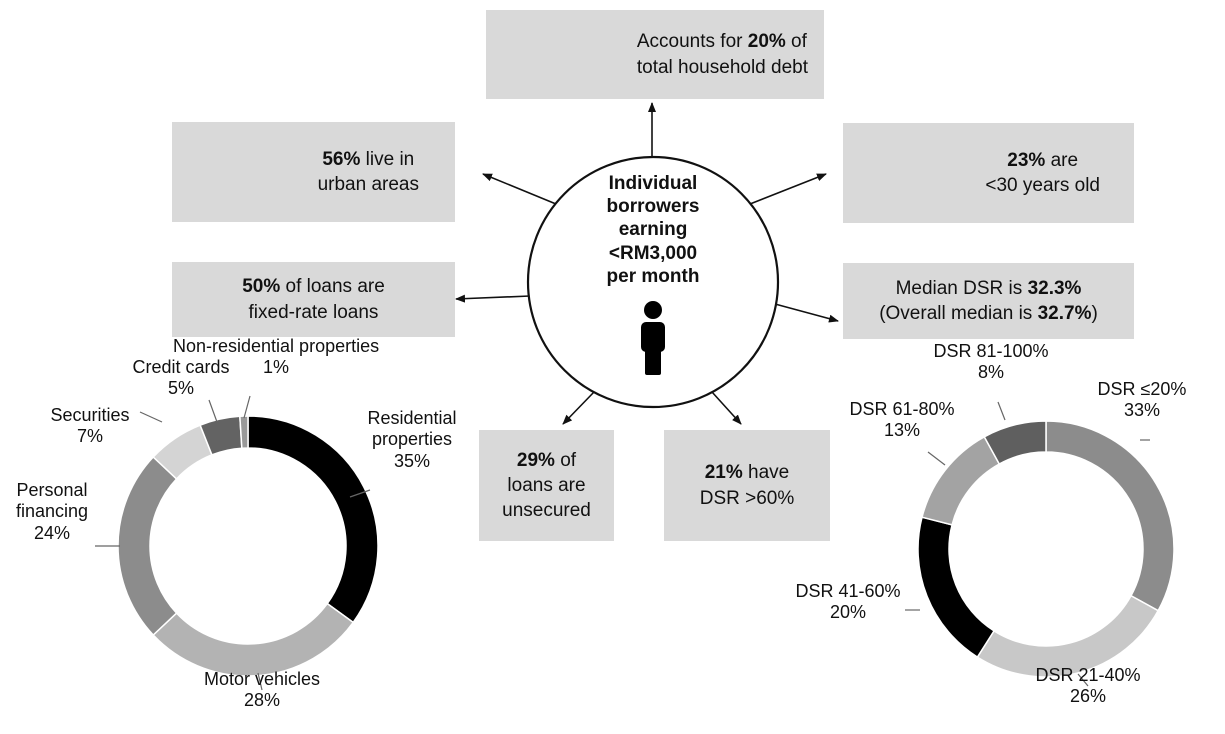 This screenshot has width=1225, height=734. What do you see at coordinates (726, 408) in the screenshot?
I see `arrow-to-high-dsr` at bounding box center [726, 408].